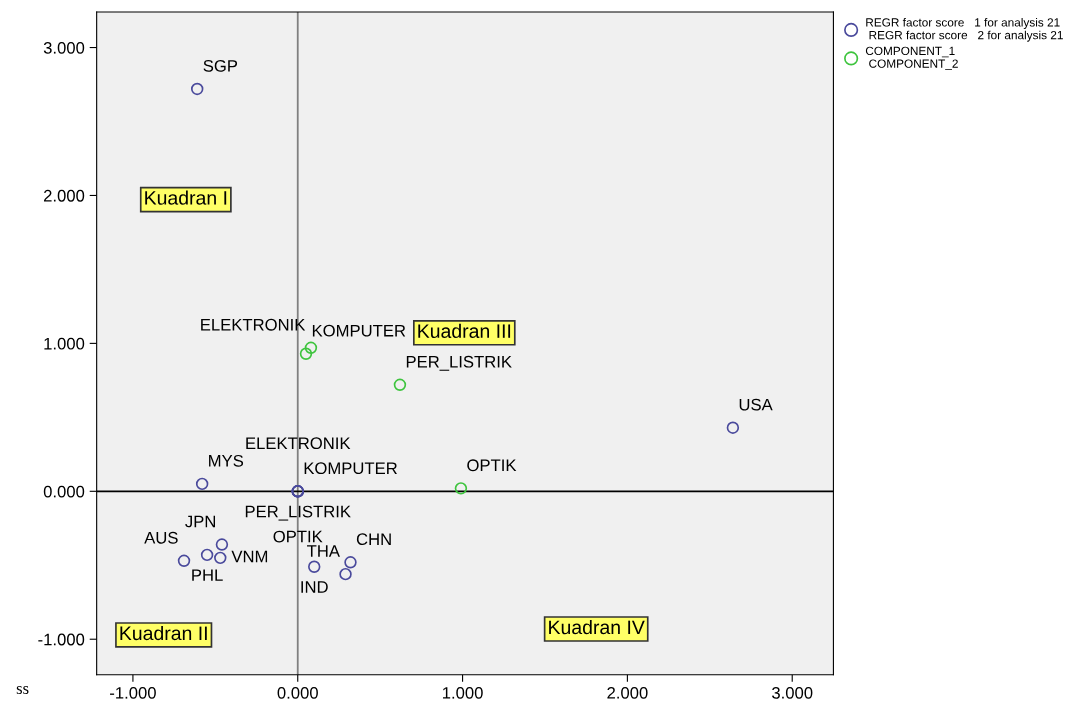 The image size is (1074, 708). I want to click on annotation: Kuadran II, so click(163, 633).